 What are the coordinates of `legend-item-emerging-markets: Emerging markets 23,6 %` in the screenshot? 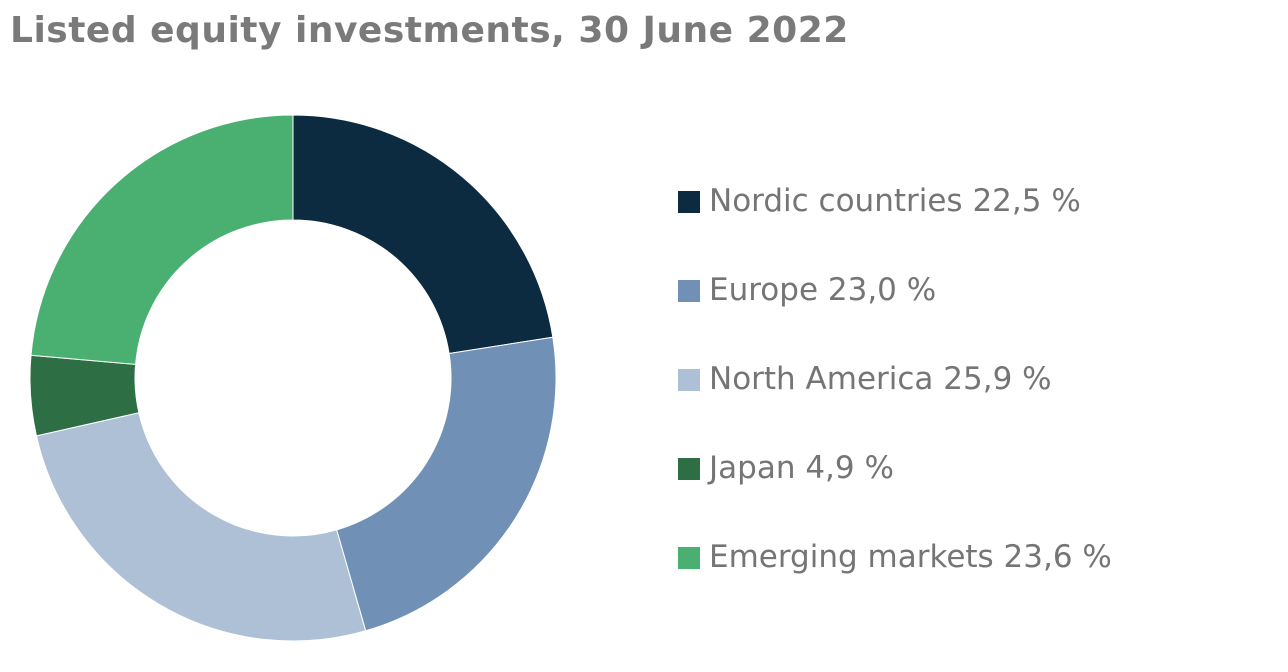 It's located at (978, 575).